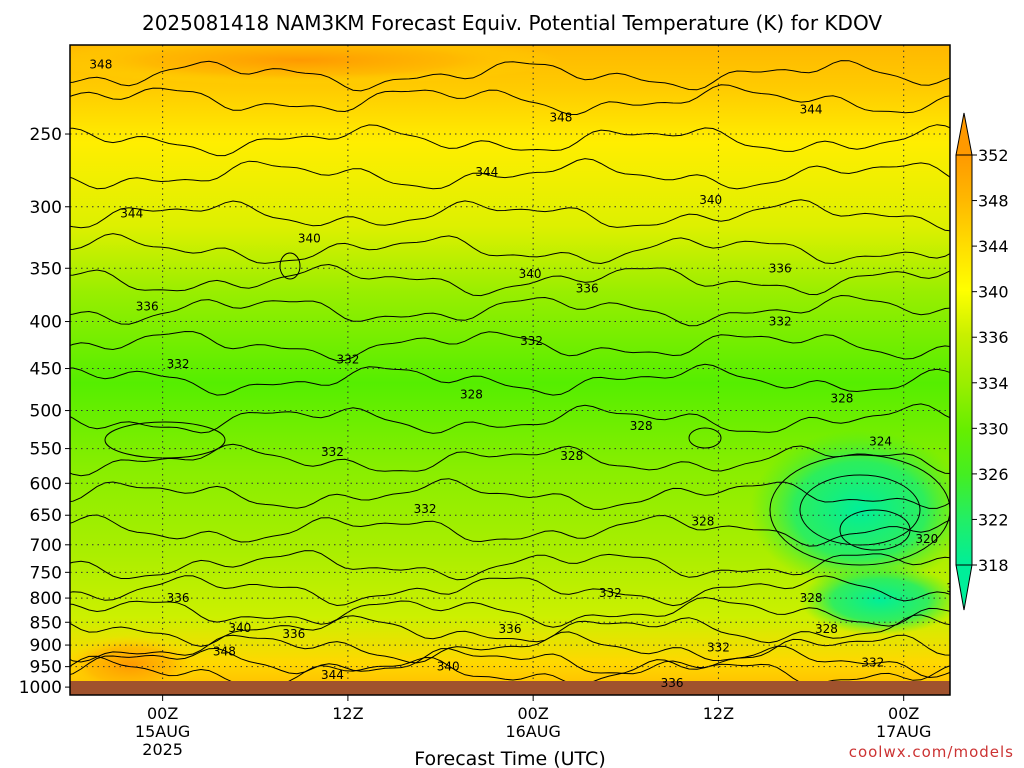  I want to click on x-tick-label: 17AUG, so click(903, 731).